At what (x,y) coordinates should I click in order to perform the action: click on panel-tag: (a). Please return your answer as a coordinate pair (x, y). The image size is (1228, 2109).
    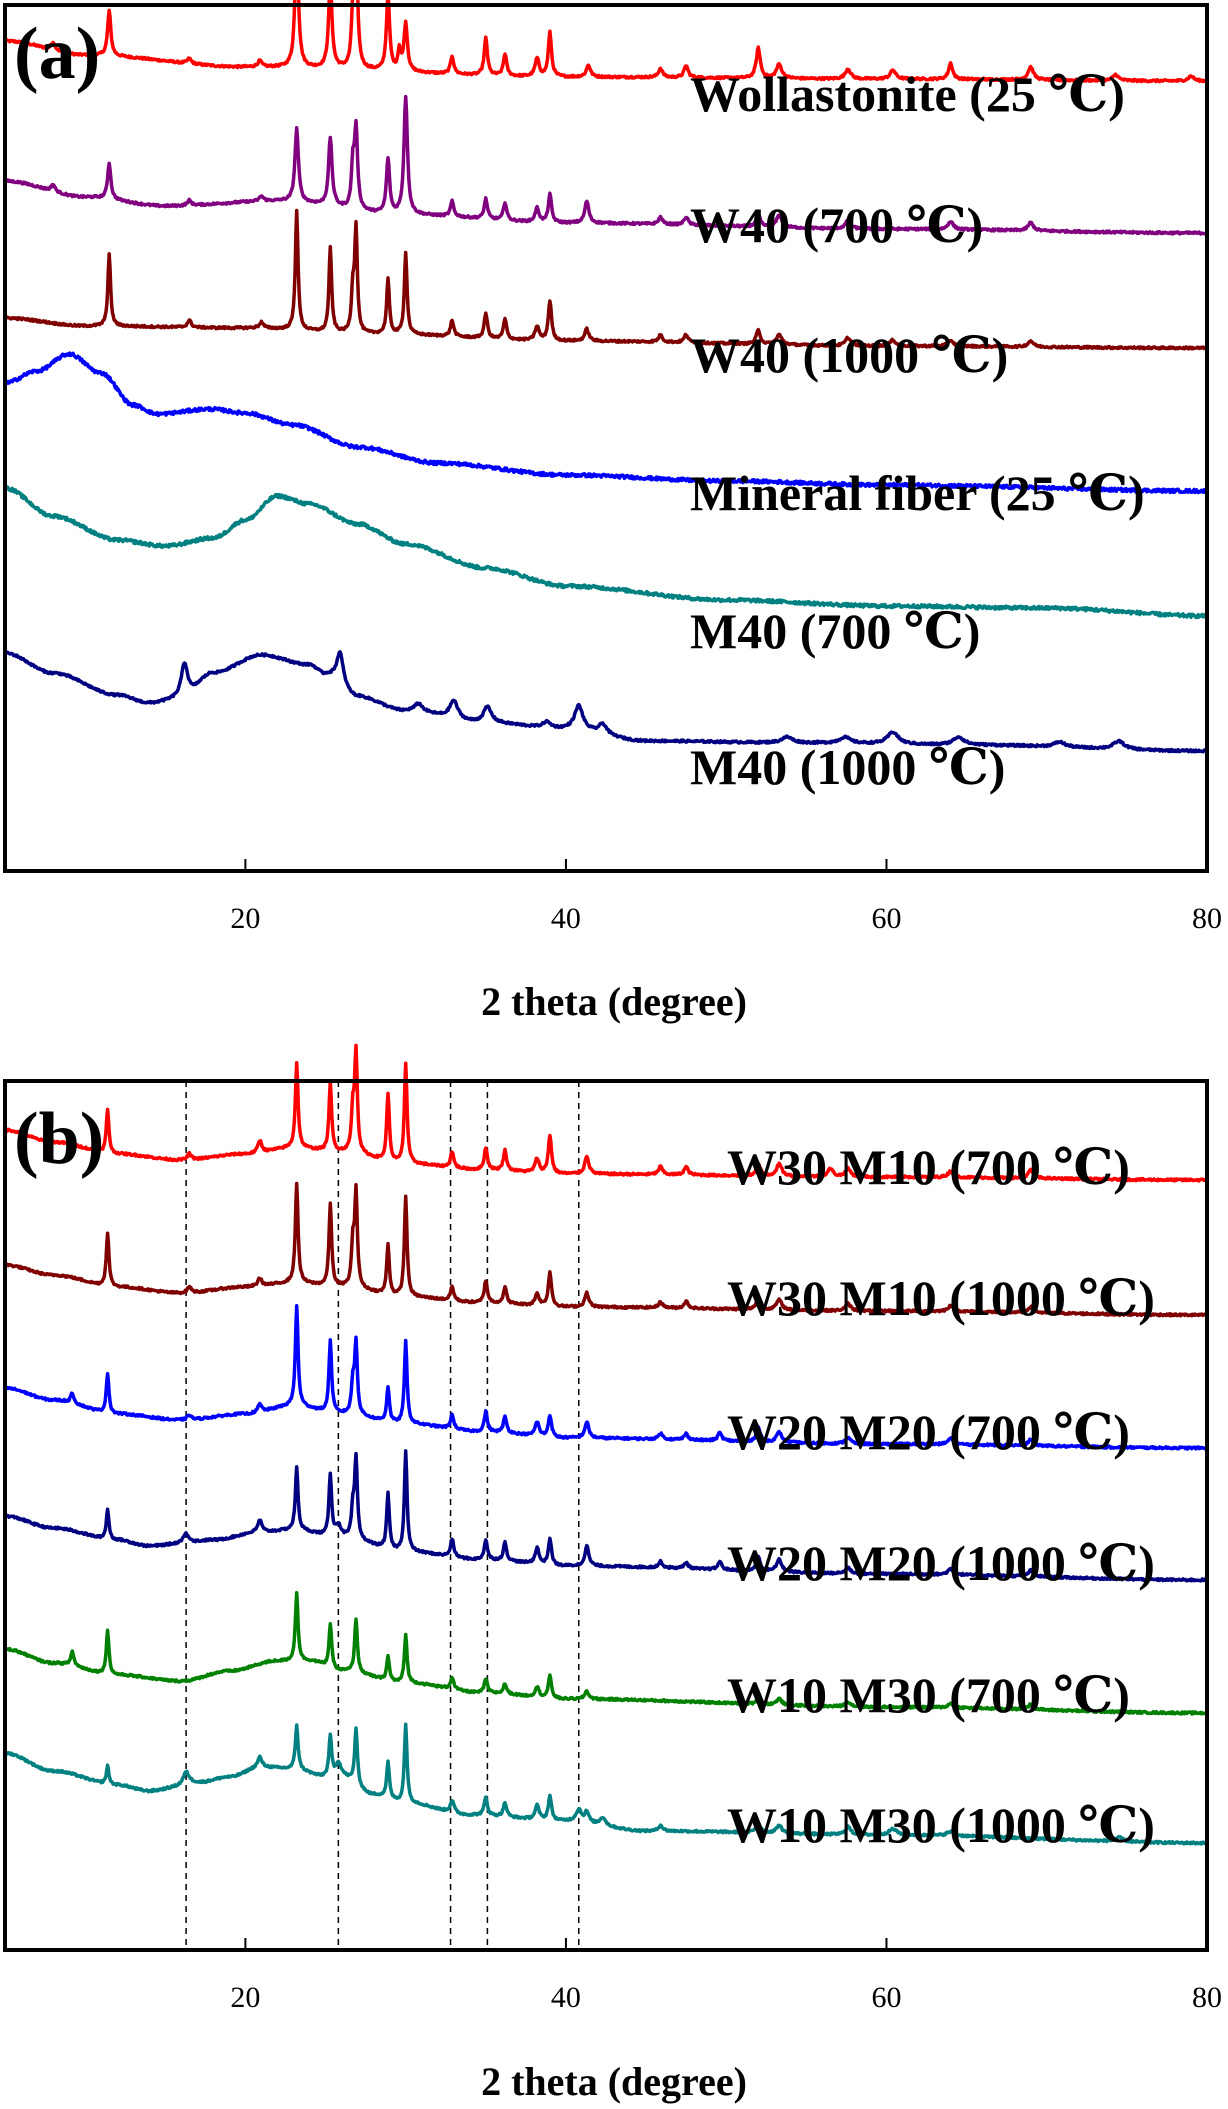
    Looking at the image, I should click on (57, 54).